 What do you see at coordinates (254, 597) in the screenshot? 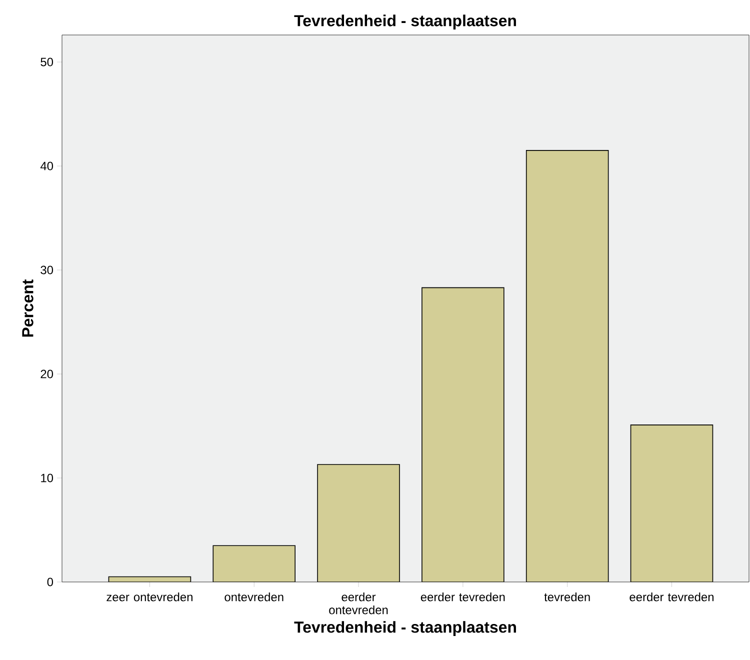
I see `x-tick-label: ontevreden` at bounding box center [254, 597].